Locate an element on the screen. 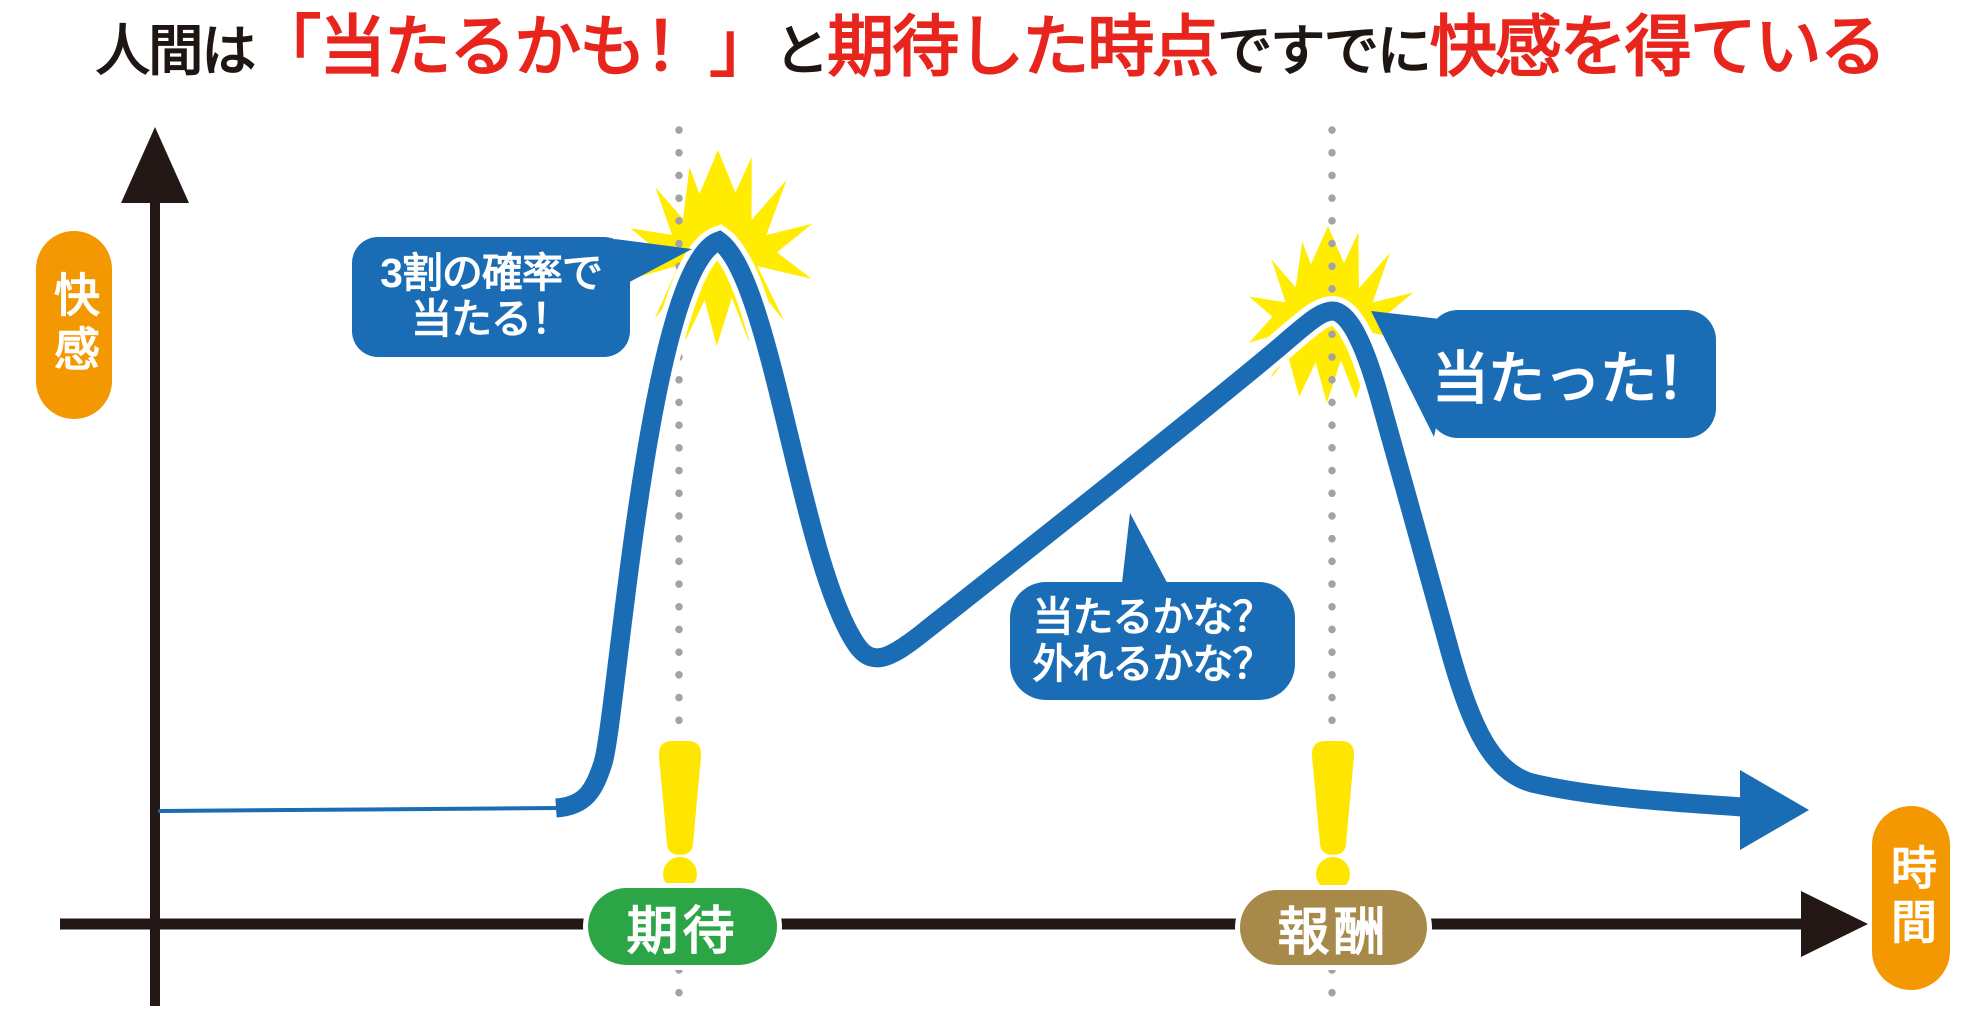 The image size is (1980, 1036). bubble-text-line: 当たるかな？ is located at coordinates (1153, 617).